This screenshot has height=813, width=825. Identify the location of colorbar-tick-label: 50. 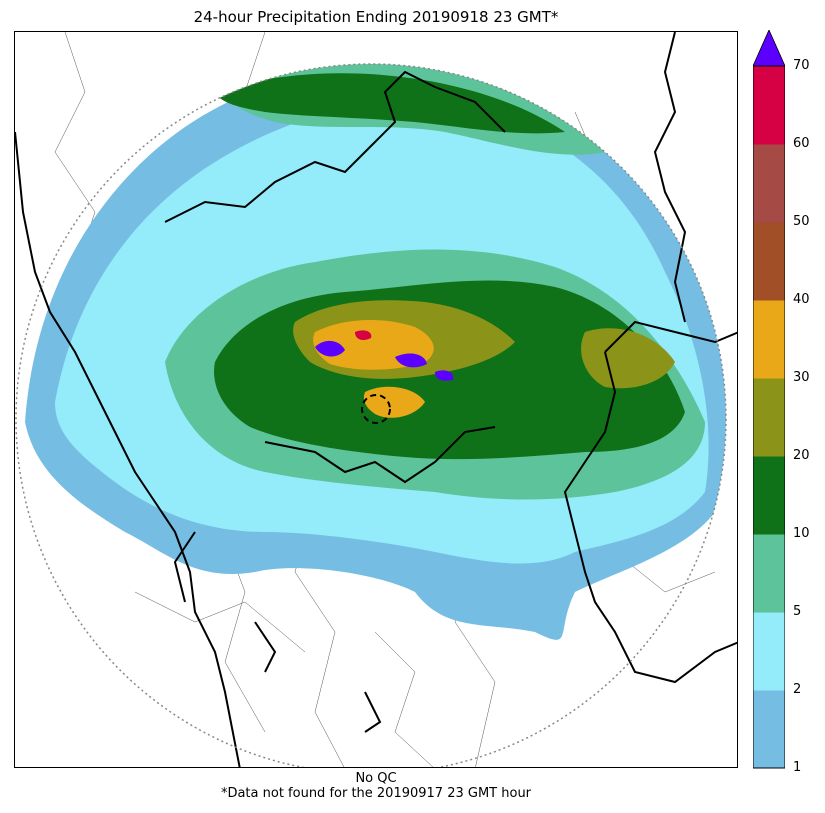
(801, 221).